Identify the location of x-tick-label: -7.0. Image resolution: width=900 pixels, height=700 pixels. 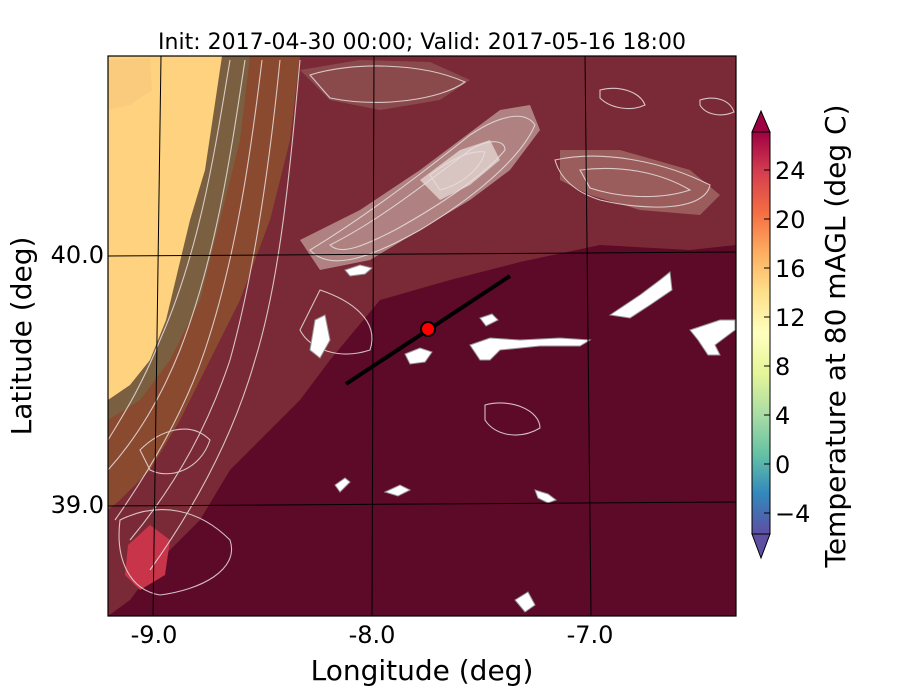
(590, 635).